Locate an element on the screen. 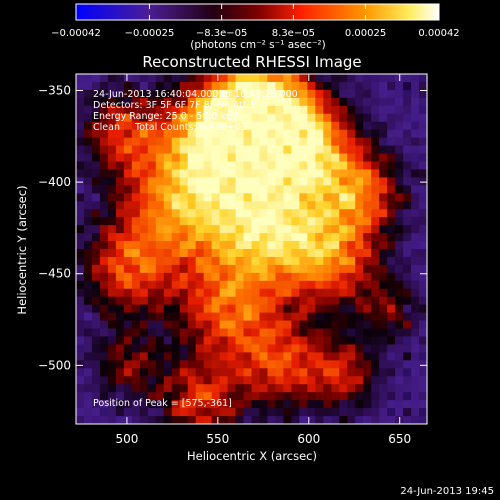  x-tick-label: 650 is located at coordinates (399, 439).